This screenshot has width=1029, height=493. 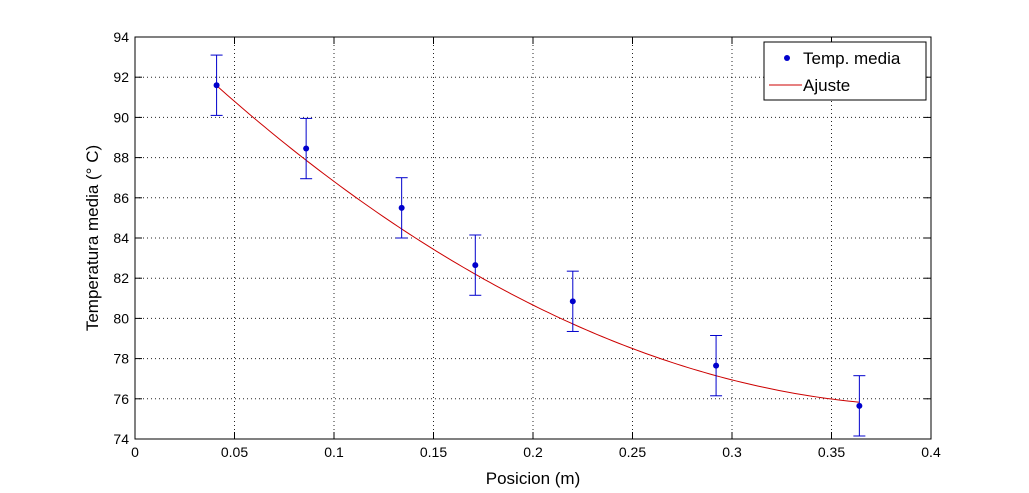 What do you see at coordinates (121, 399) in the screenshot?
I see `y-tick-label: 76` at bounding box center [121, 399].